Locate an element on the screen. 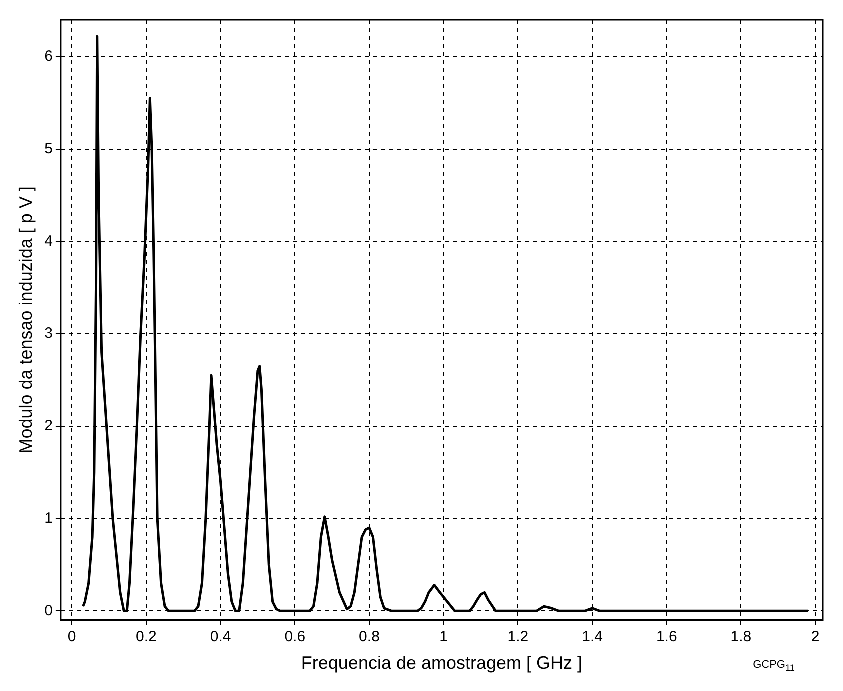  x-tick-label: 2 is located at coordinates (815, 637).